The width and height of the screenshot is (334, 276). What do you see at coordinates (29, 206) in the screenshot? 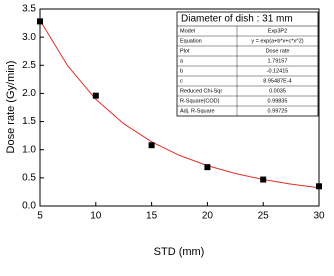
I see `y-tick-label: 0.0` at bounding box center [29, 206].